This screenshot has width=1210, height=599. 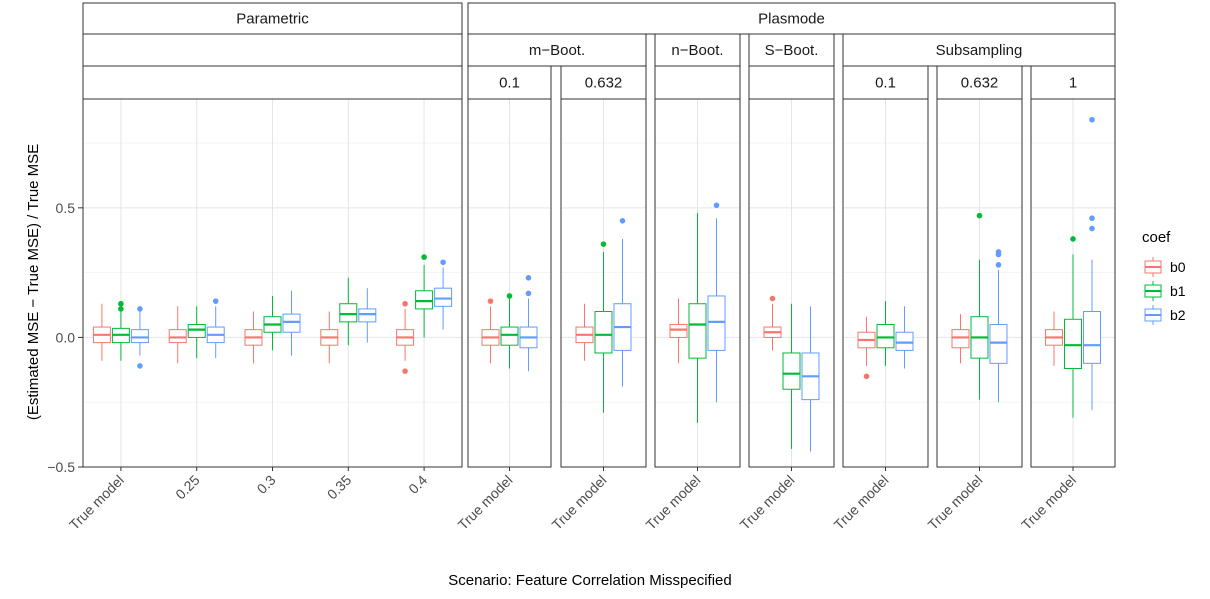 What do you see at coordinates (509, 83) in the screenshot?
I see `strip-level3-1-label: 0.1` at bounding box center [509, 83].